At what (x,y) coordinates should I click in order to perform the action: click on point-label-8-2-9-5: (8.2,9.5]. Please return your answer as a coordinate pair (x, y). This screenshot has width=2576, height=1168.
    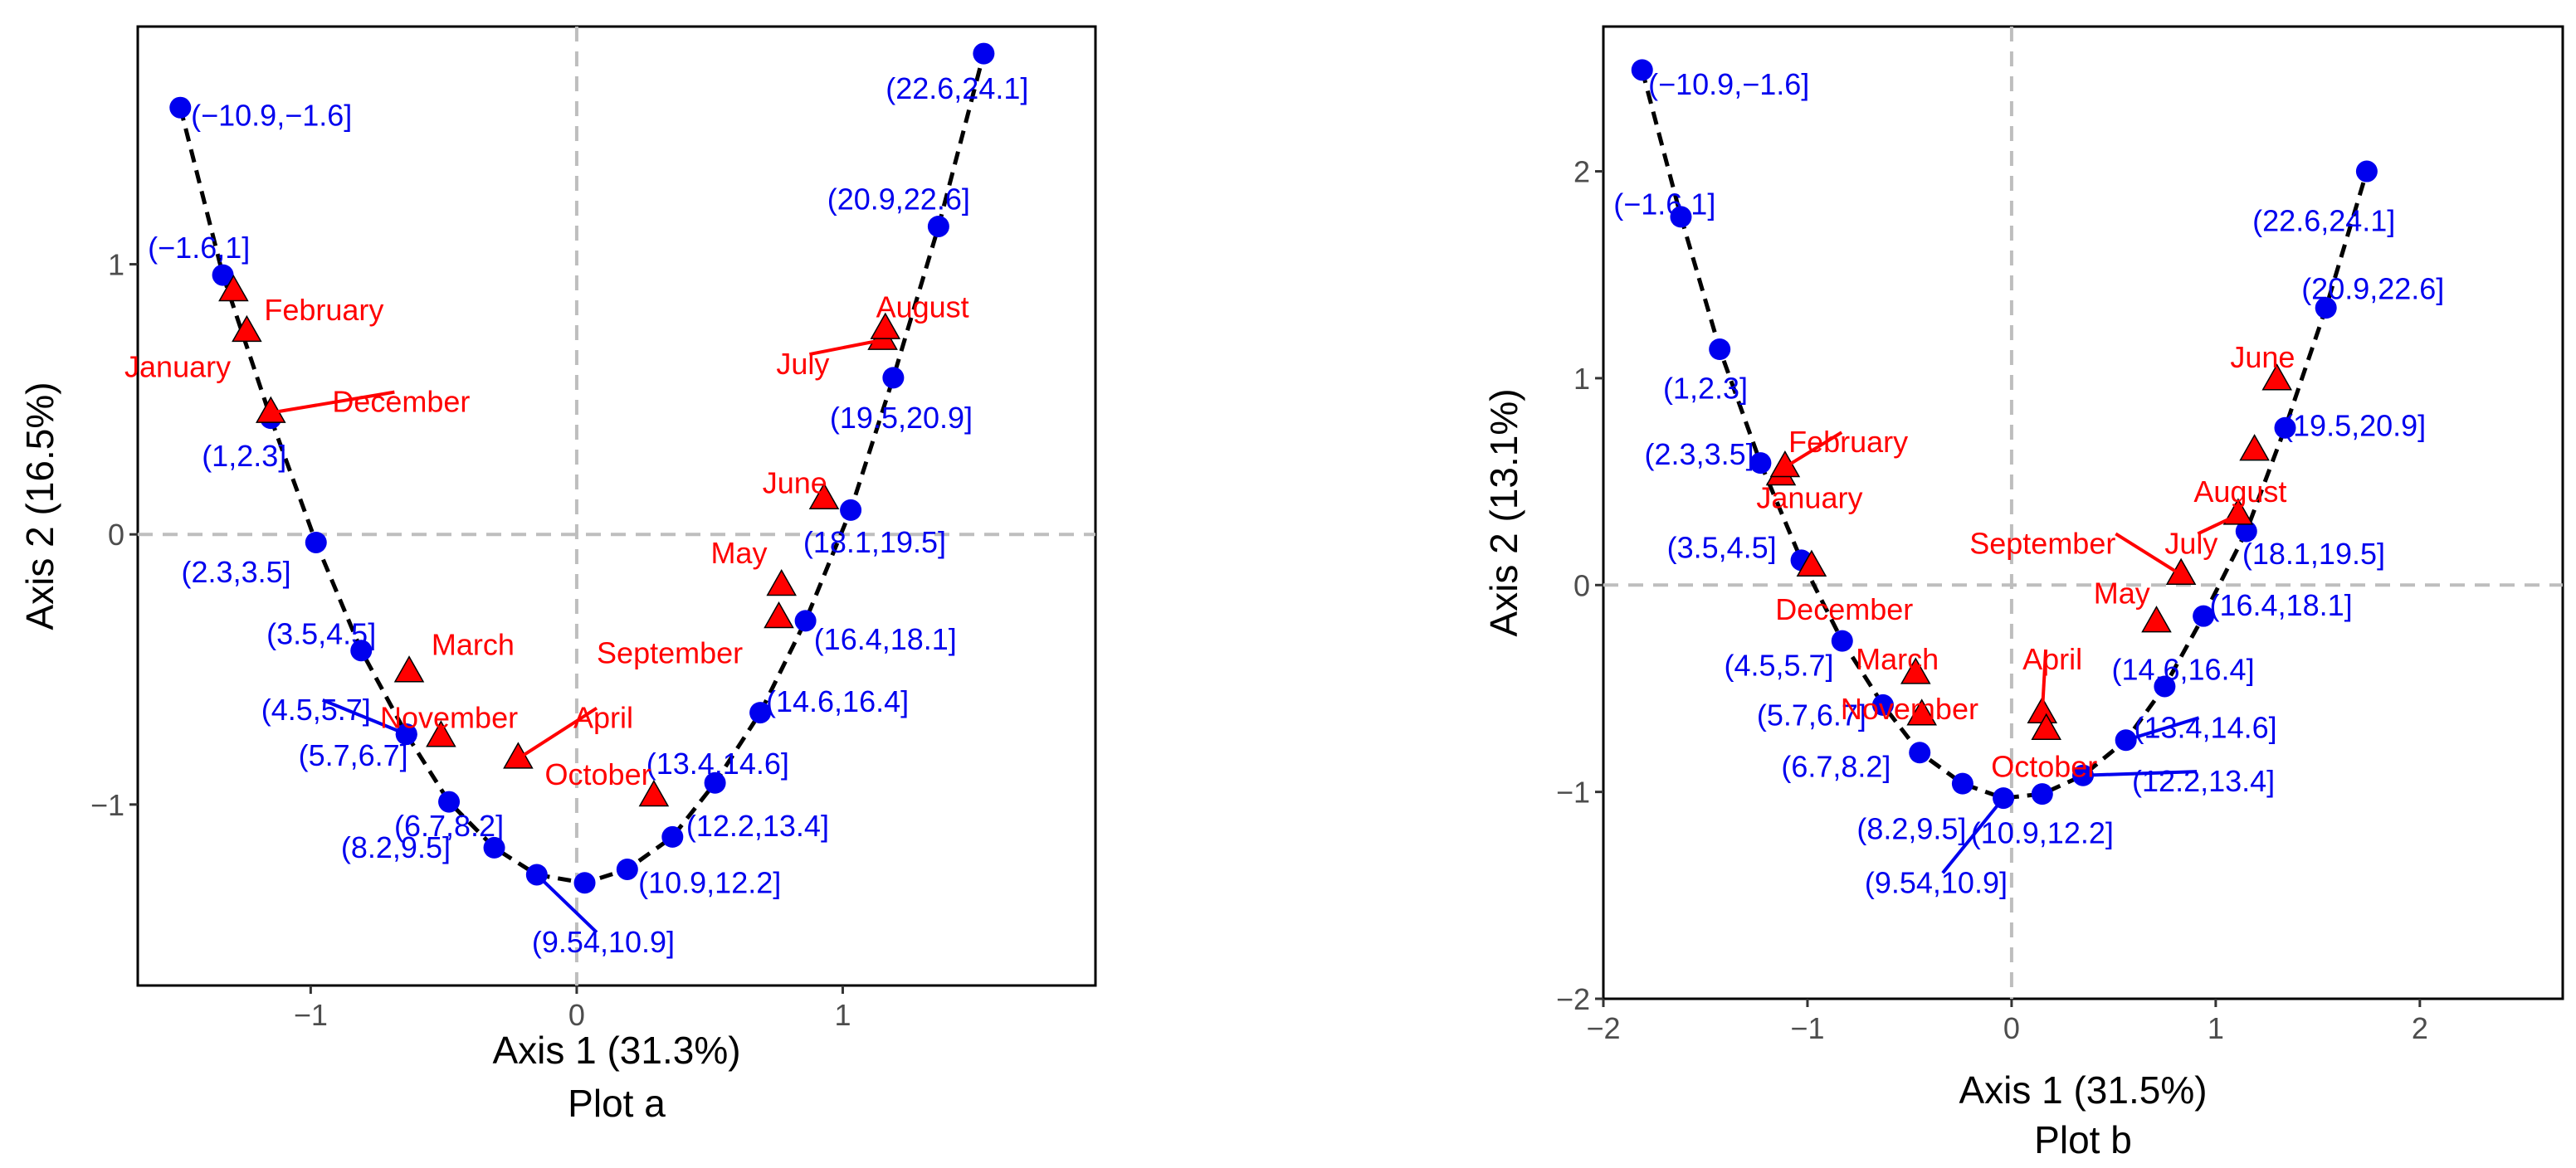
    Looking at the image, I should click on (1911, 829).